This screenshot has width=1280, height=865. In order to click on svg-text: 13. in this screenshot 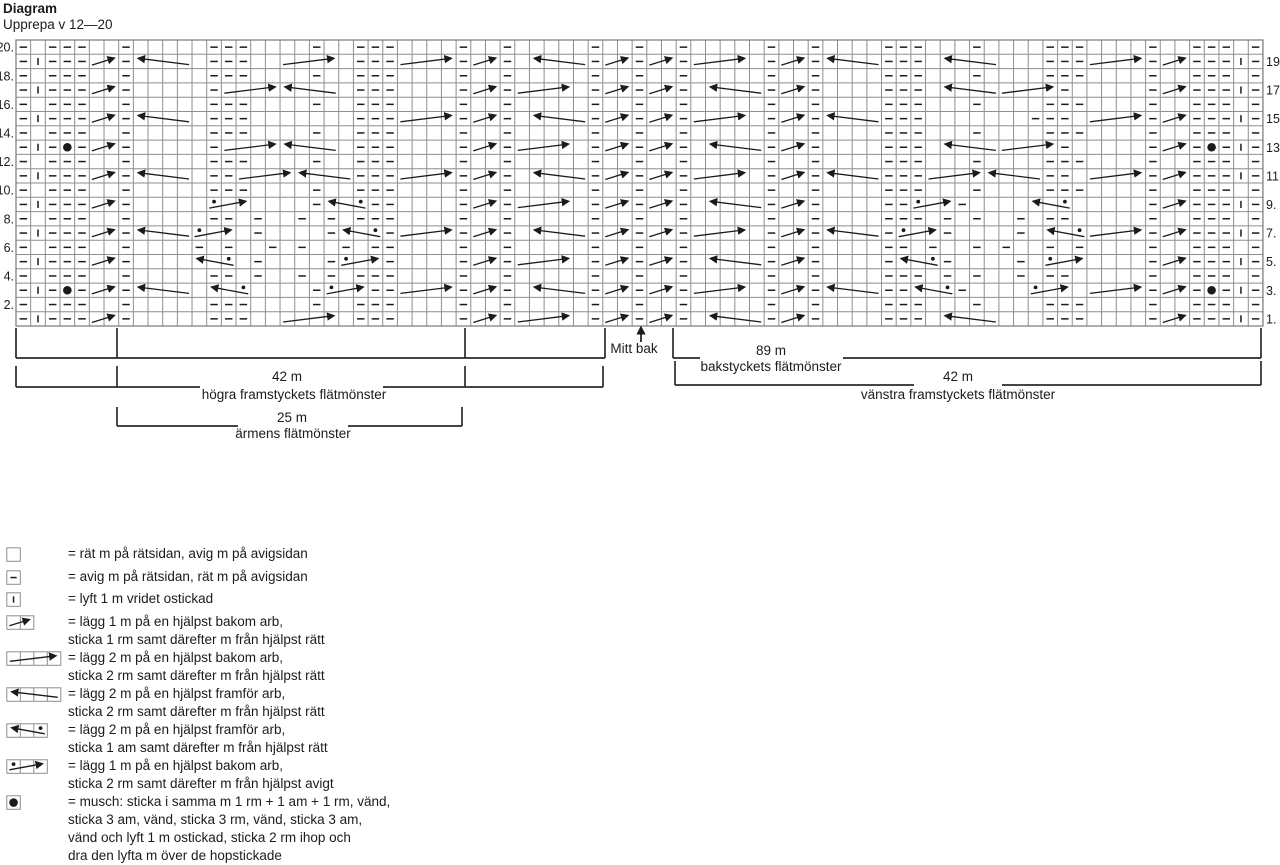, I will do `click(1273, 148)`.